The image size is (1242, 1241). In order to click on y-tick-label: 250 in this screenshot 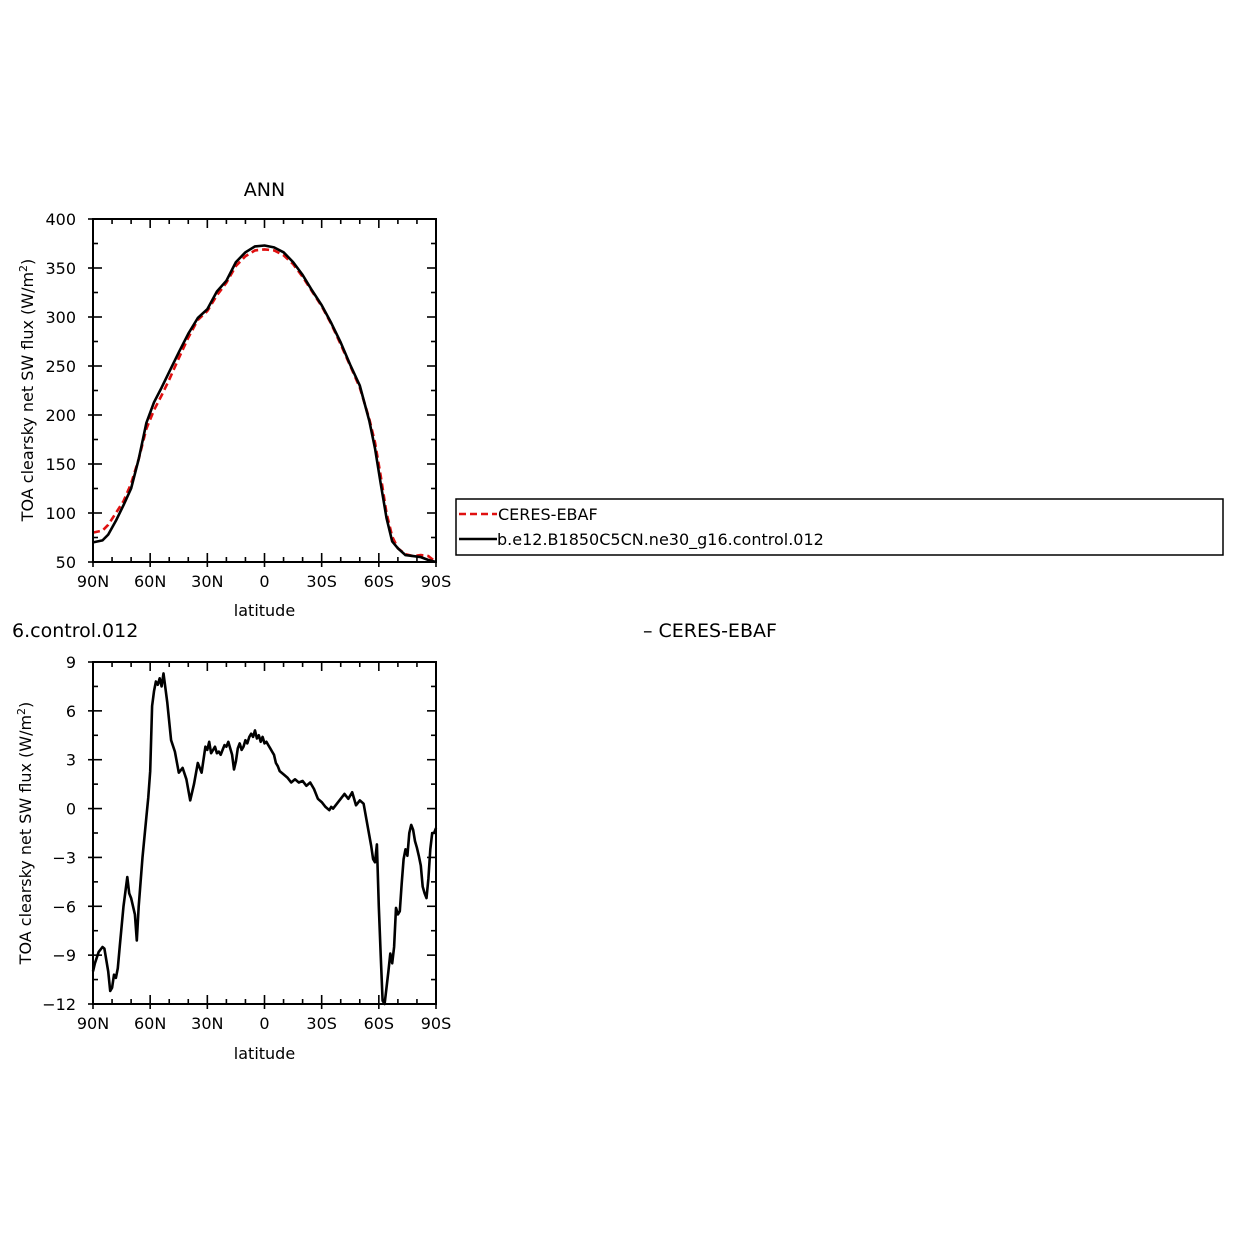, I will do `click(60, 366)`.